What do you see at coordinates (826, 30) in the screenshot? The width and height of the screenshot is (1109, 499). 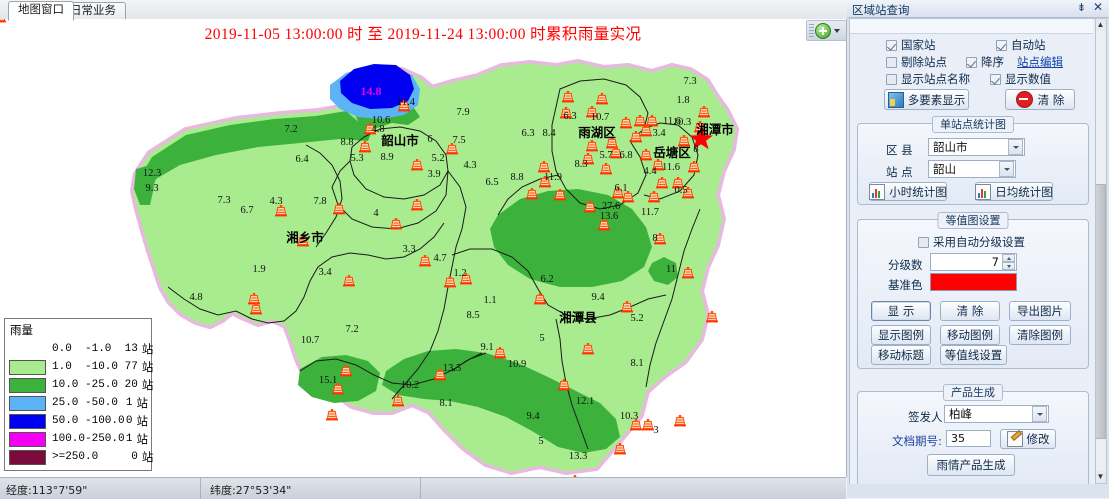 I see `add-layer-button` at bounding box center [826, 30].